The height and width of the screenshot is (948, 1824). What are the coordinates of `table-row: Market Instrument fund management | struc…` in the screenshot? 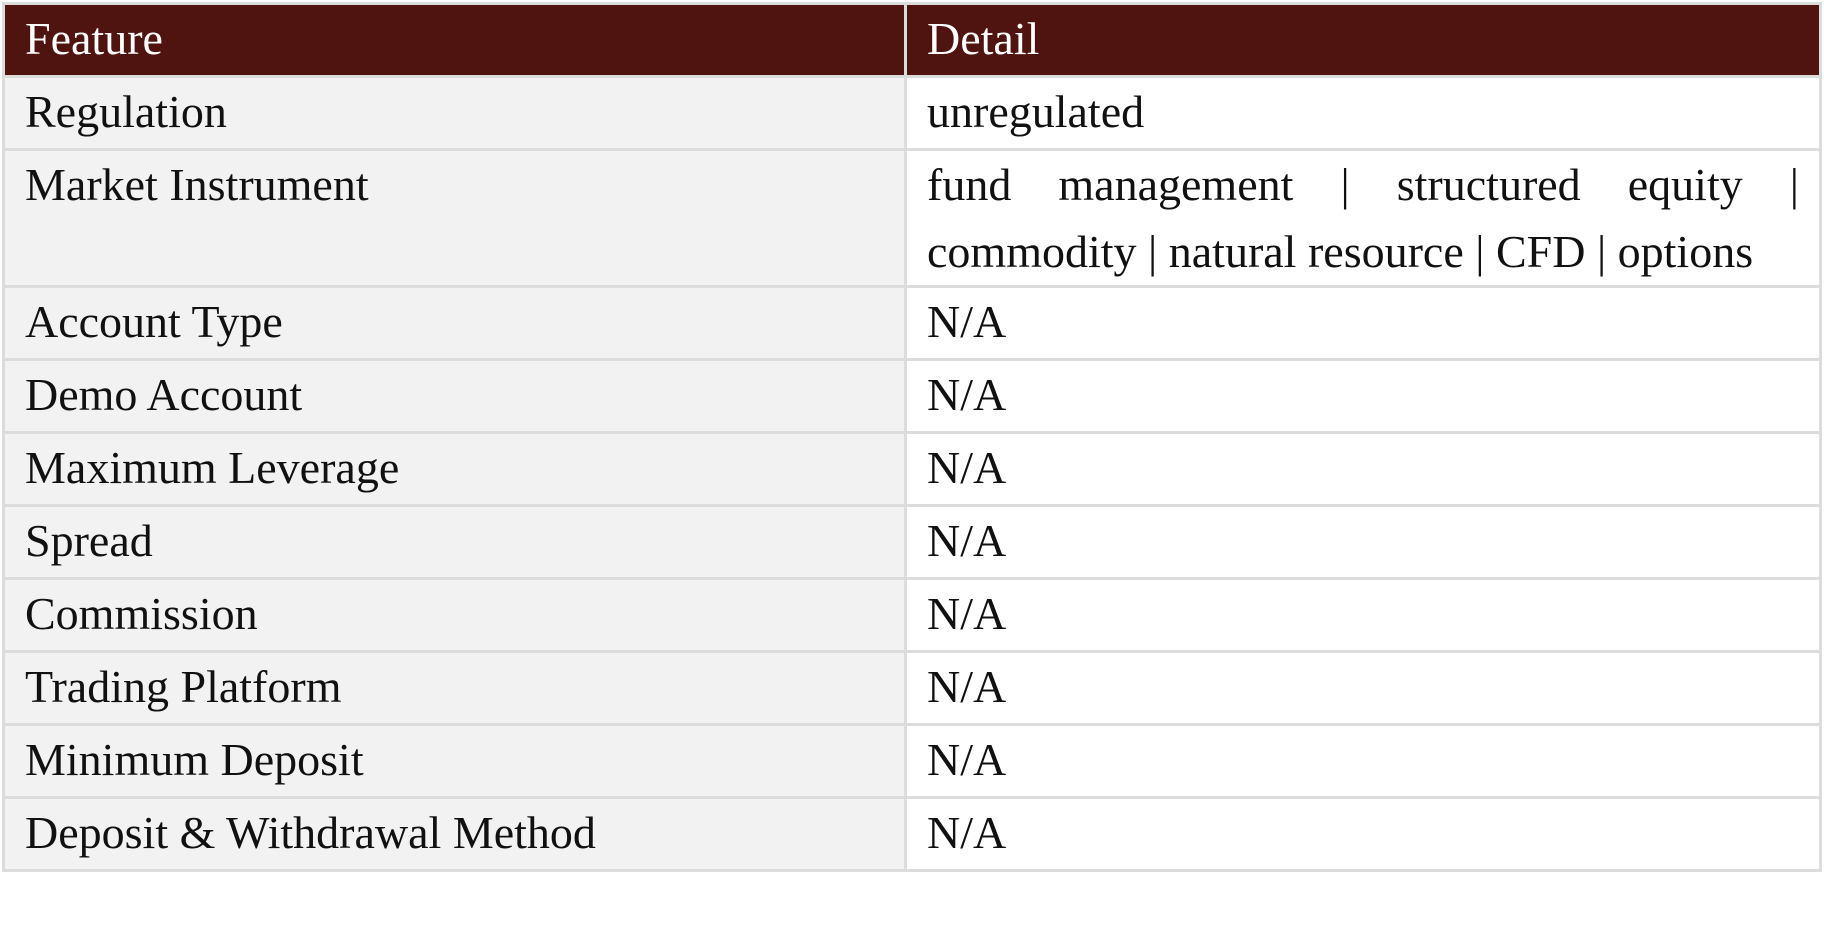 It's located at (912, 218).